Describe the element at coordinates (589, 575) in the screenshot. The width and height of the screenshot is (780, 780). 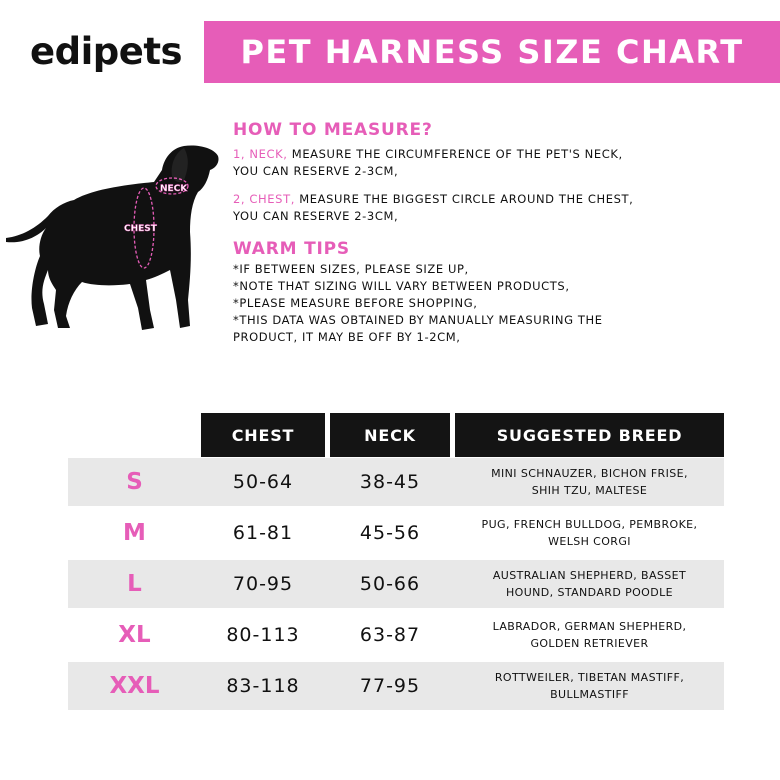
I see `breed-line: AUSTRALIAN SHEPHERD, BASSET` at that location.